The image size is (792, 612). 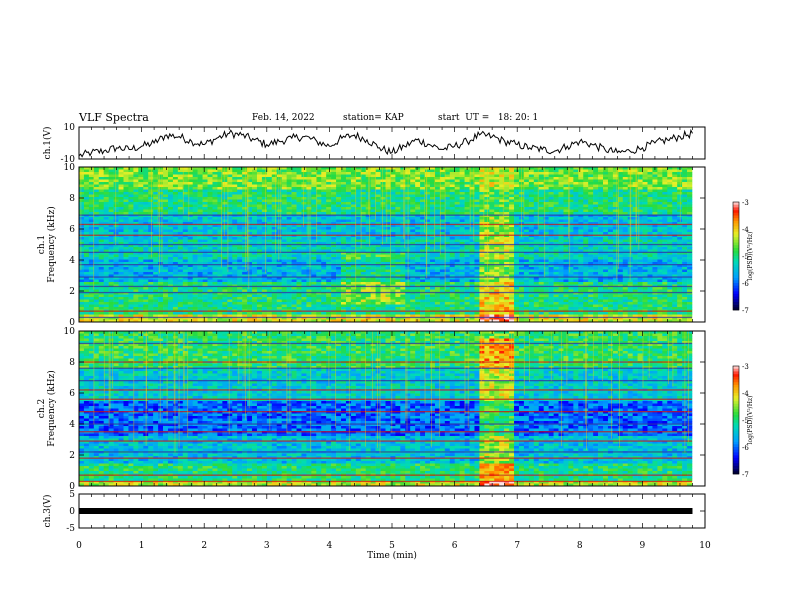 What do you see at coordinates (70, 128) in the screenshot?
I see `ch1-ytick-label: 10` at bounding box center [70, 128].